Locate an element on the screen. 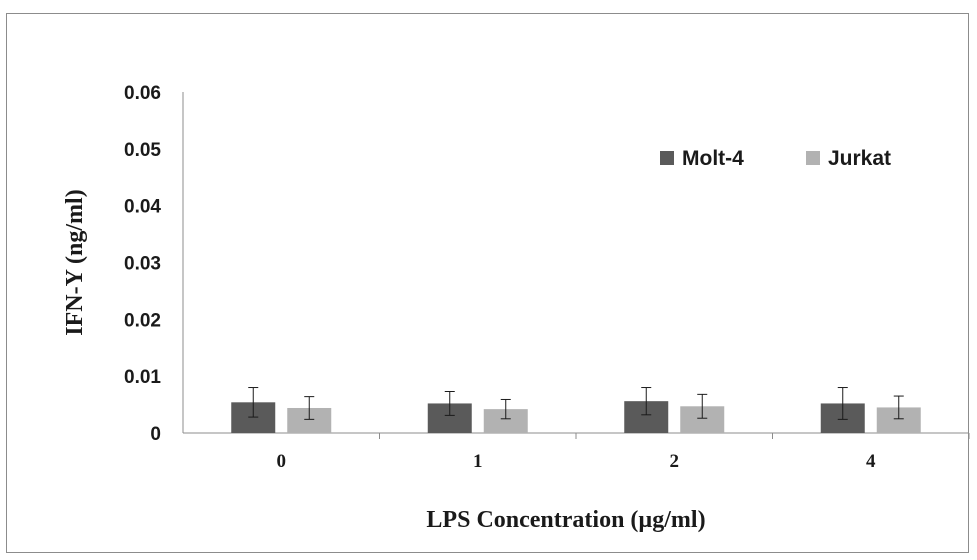 This screenshot has height=560, width=977. x-tick-label: 4 is located at coordinates (871, 461).